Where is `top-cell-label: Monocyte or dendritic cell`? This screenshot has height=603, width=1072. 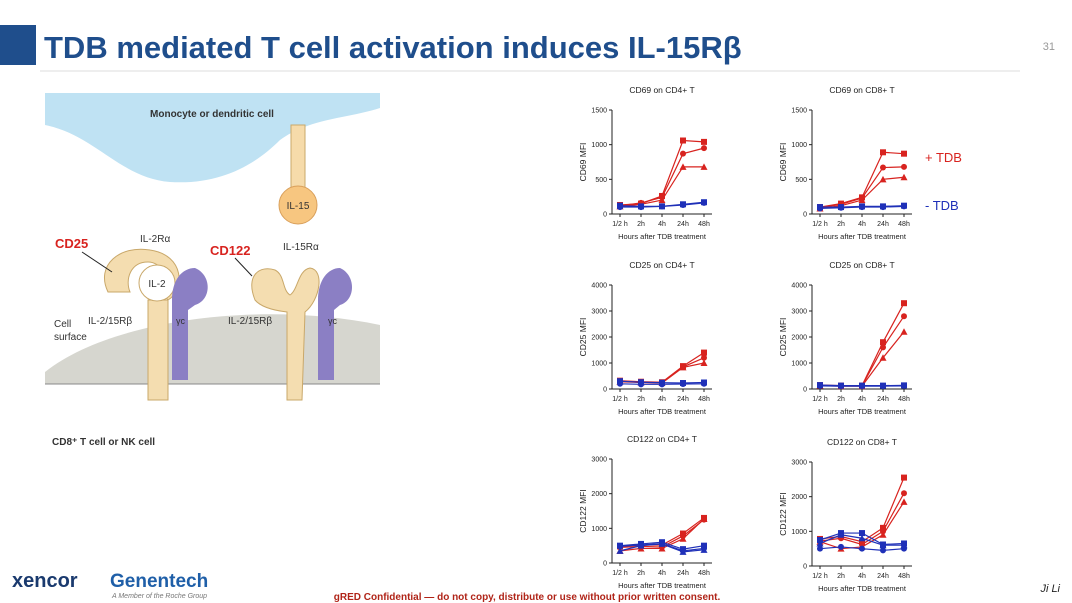 top-cell-label: Monocyte or dendritic cell is located at coordinates (212, 114).